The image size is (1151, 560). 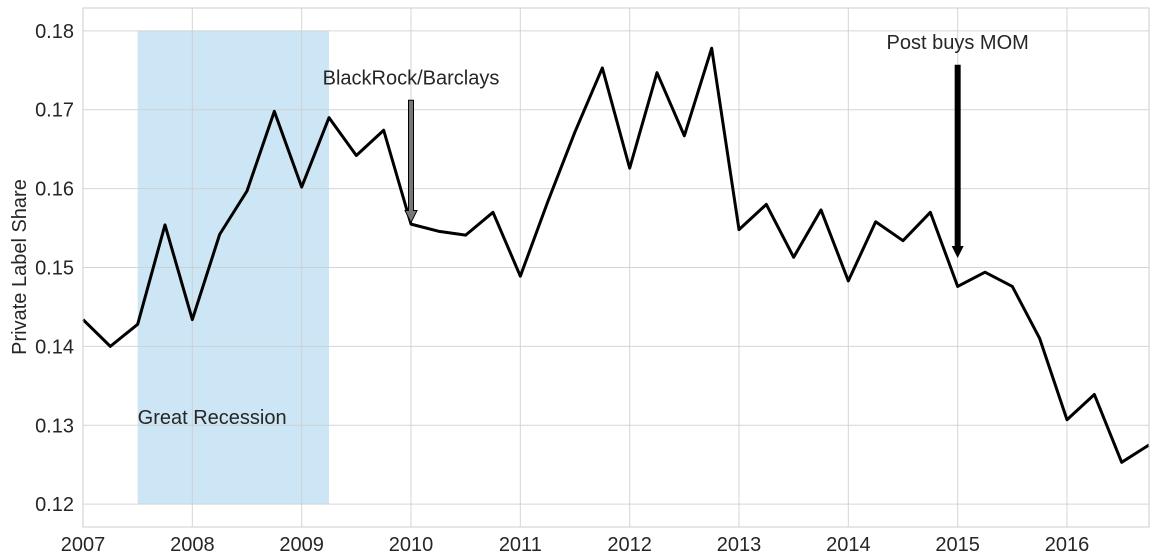 What do you see at coordinates (54, 347) in the screenshot?
I see `y-tick-label: 0.14` at bounding box center [54, 347].